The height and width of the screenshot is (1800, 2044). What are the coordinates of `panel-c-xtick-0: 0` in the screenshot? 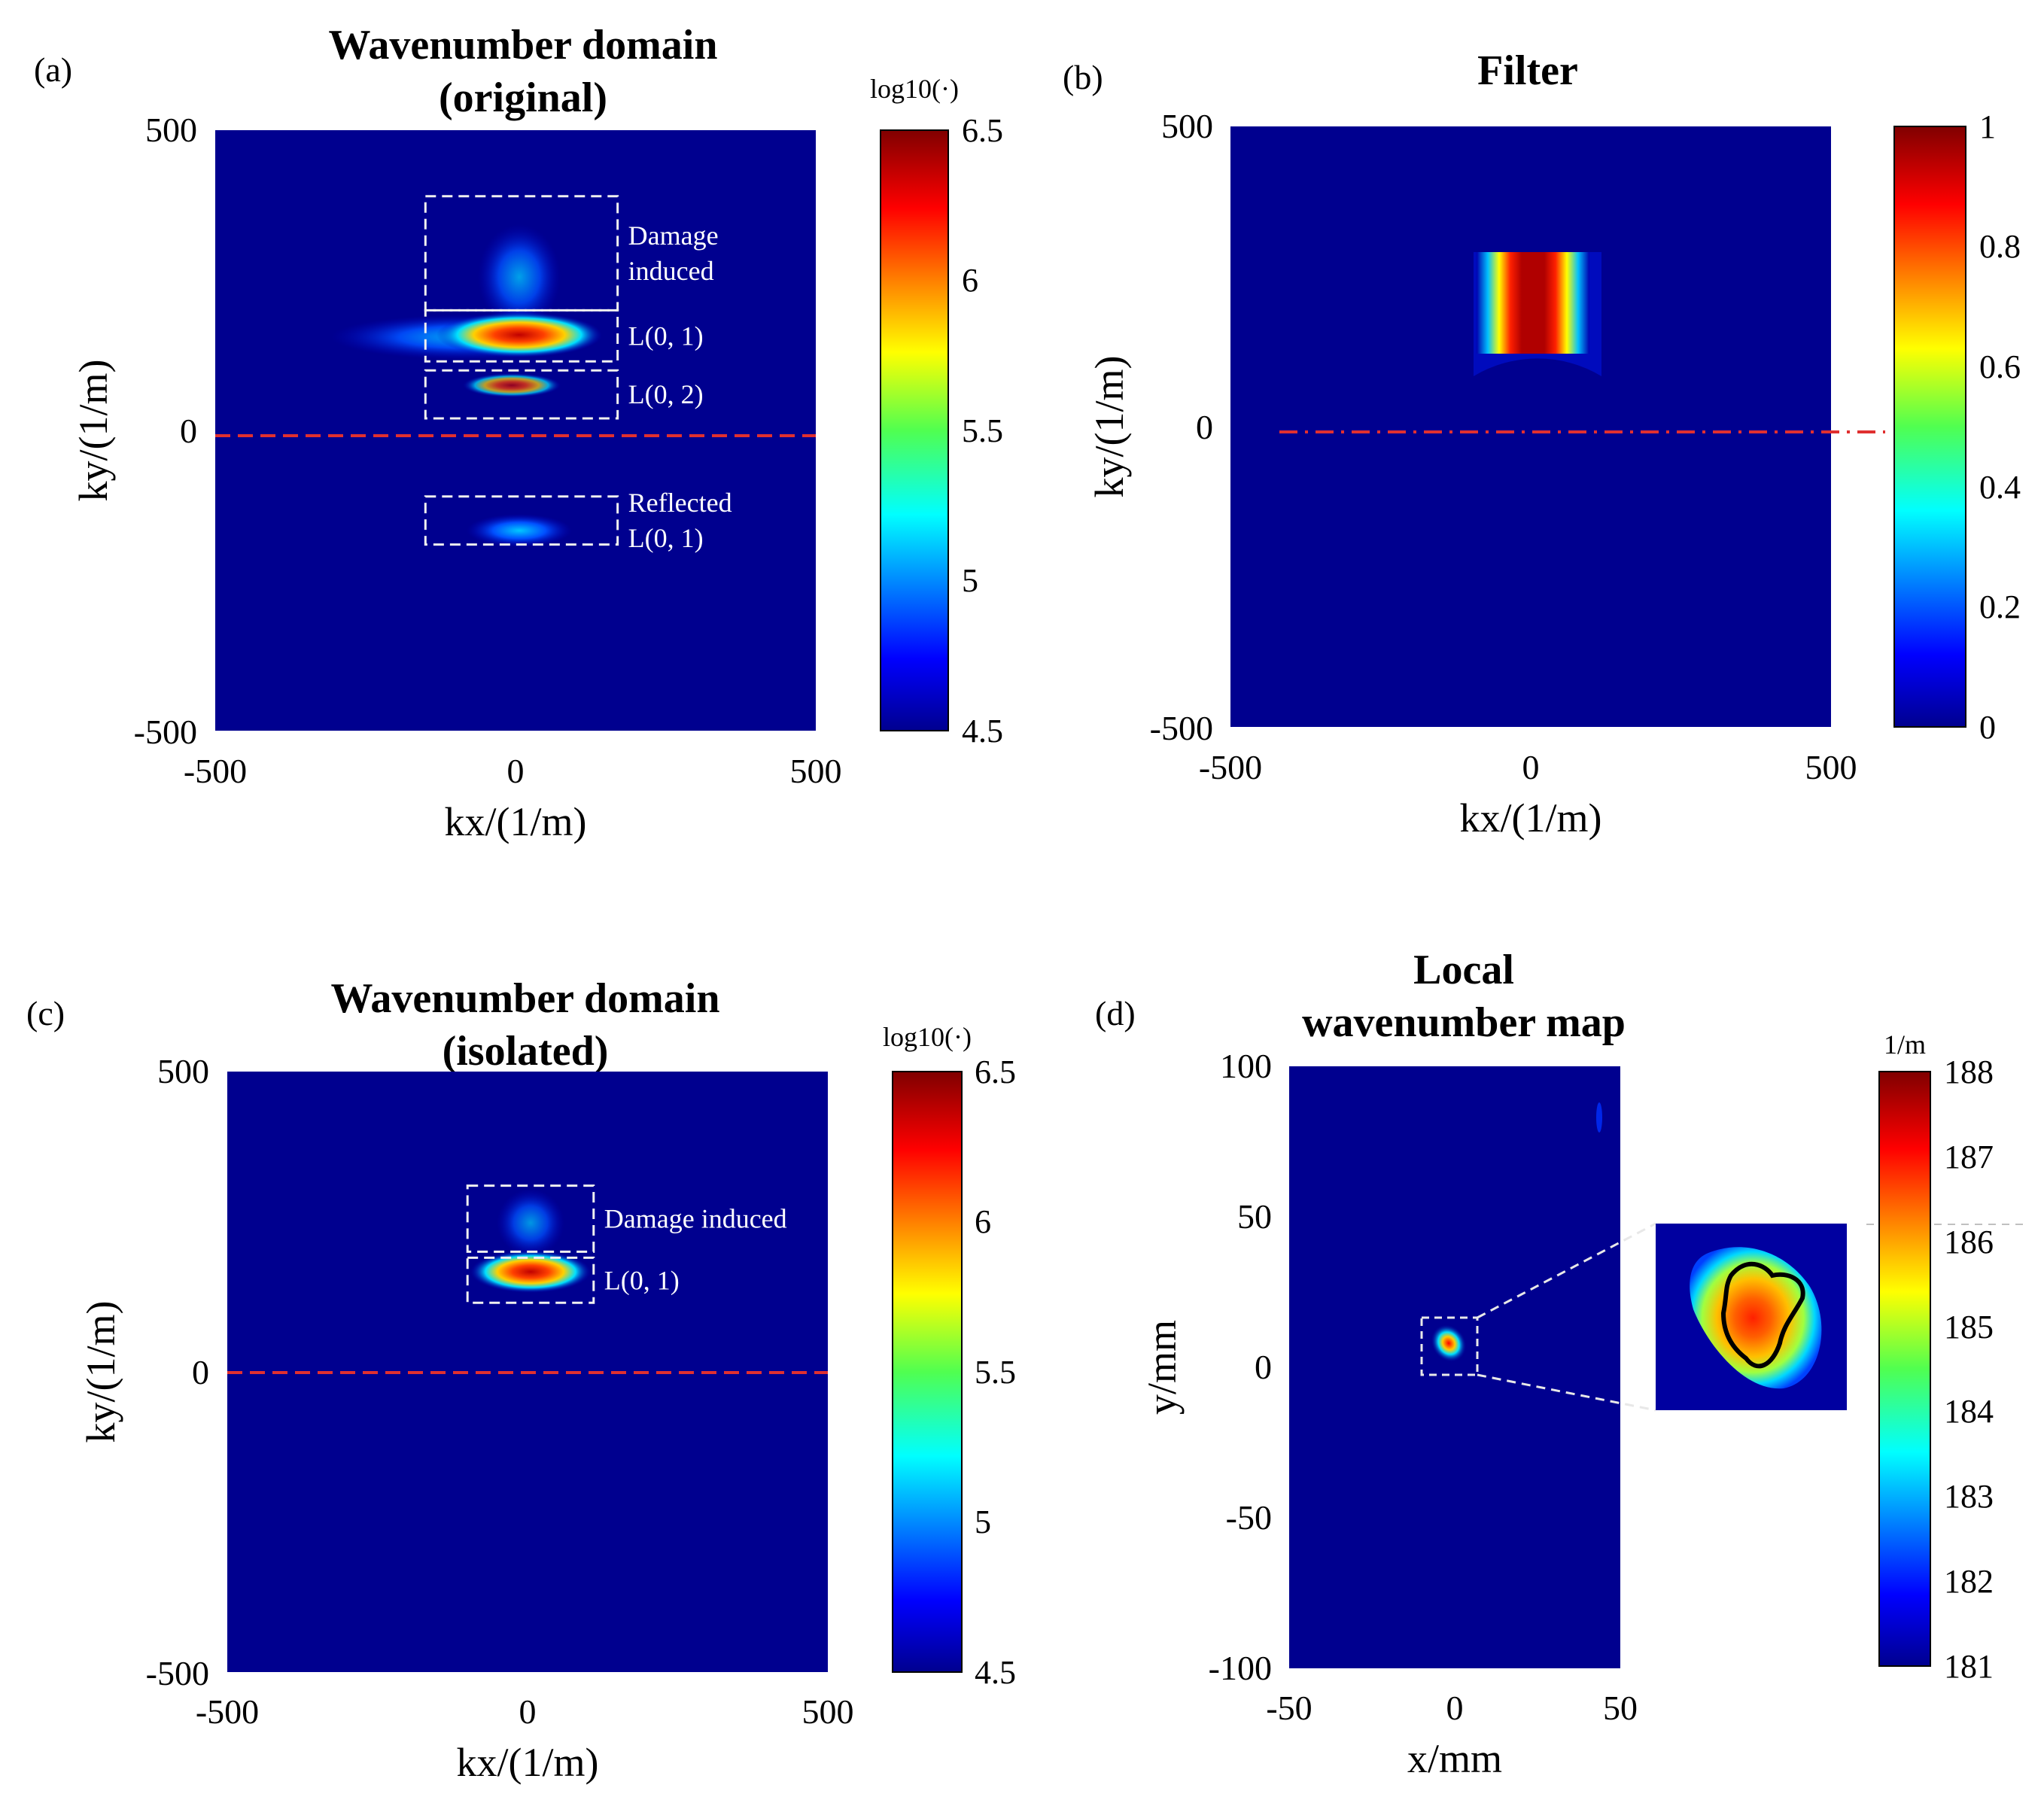 It's located at (528, 1711).